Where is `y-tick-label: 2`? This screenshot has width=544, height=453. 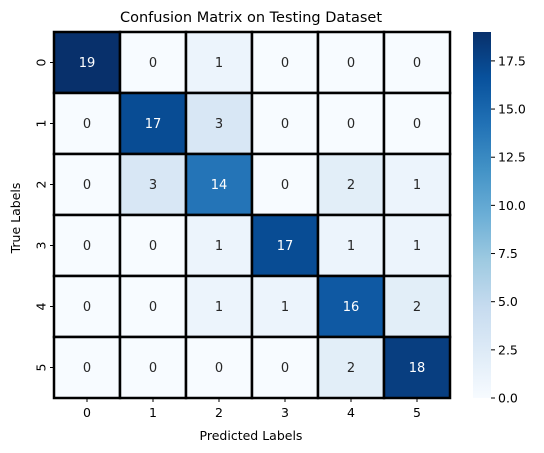
y-tick-label: 2 is located at coordinates (41, 185).